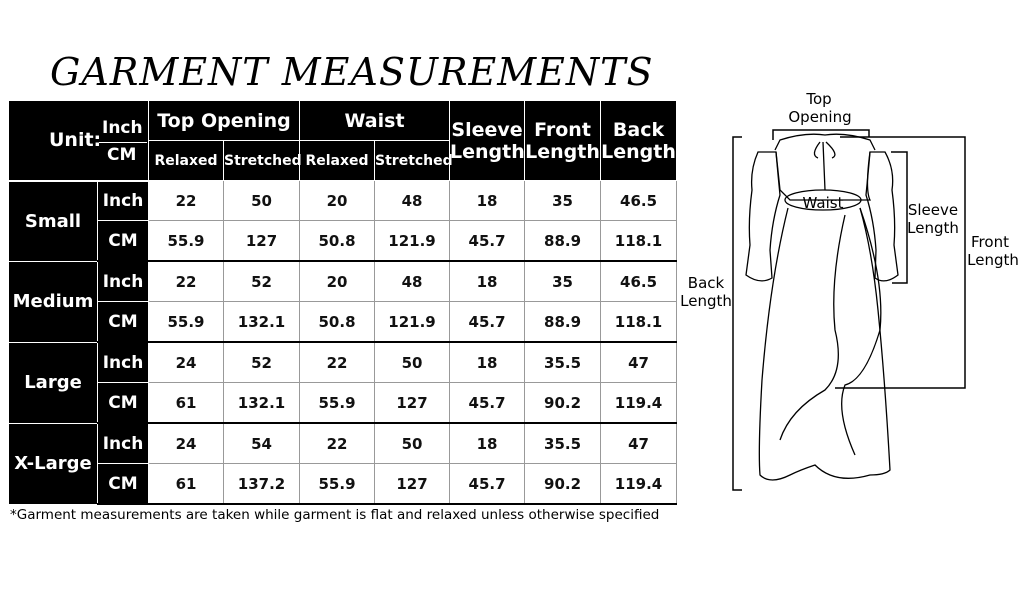 Image resolution: width=1024 pixels, height=597 pixels. What do you see at coordinates (900, 262) in the screenshot?
I see `front-length-line` at bounding box center [900, 262].